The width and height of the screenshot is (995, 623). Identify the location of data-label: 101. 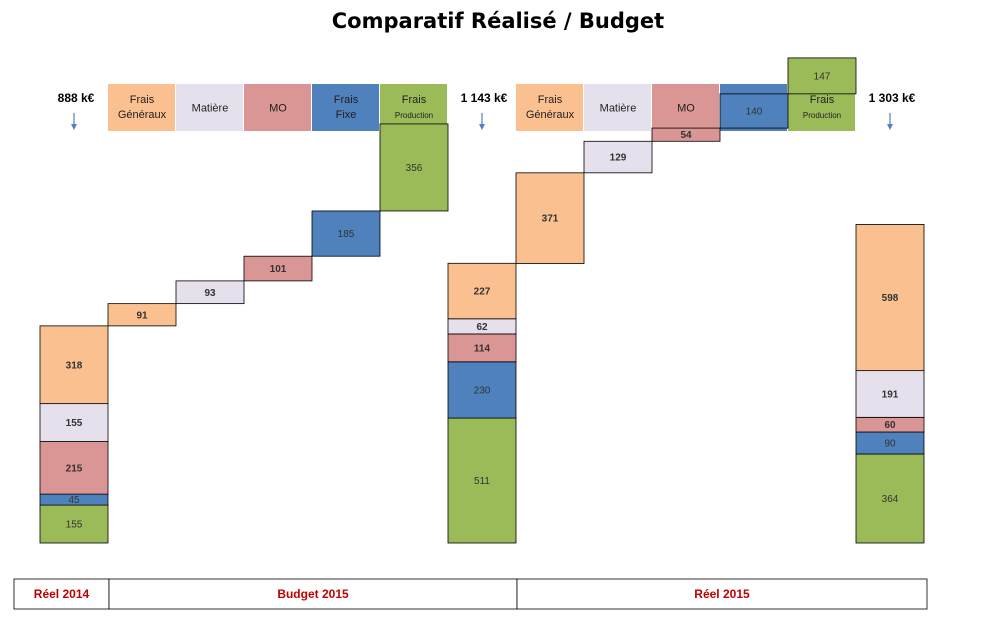
(278, 269).